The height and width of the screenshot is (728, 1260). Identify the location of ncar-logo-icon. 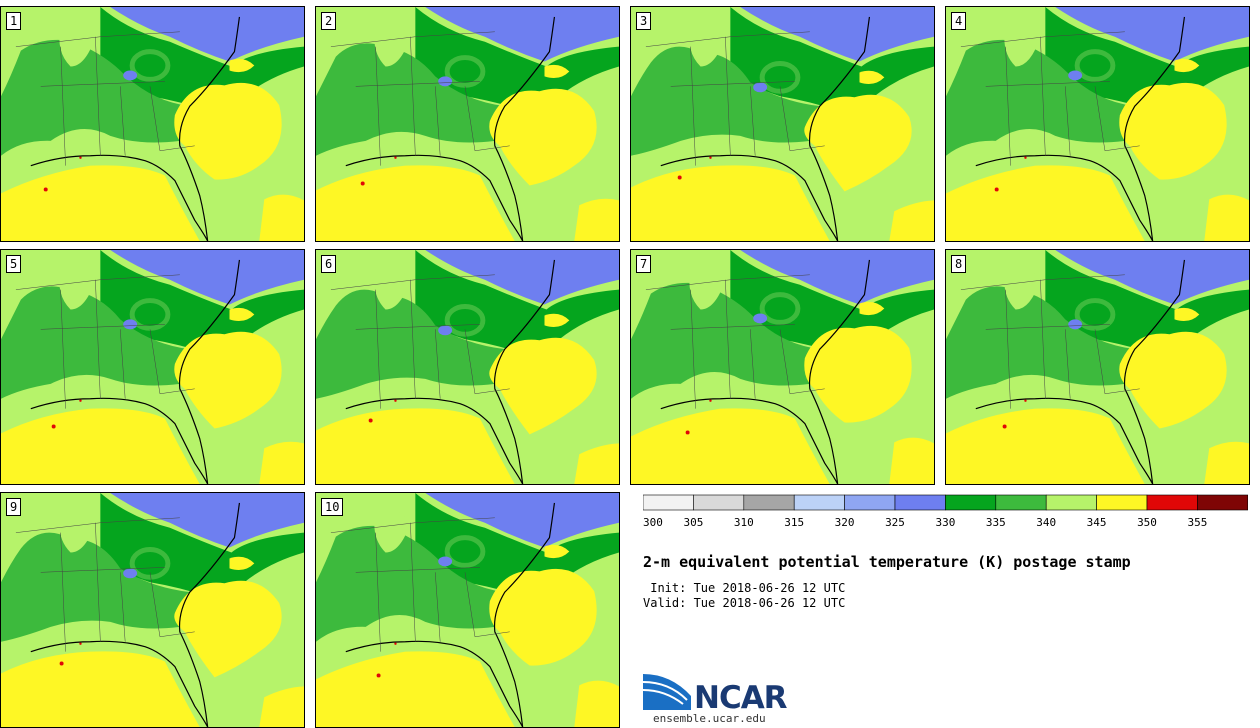
(666, 692).